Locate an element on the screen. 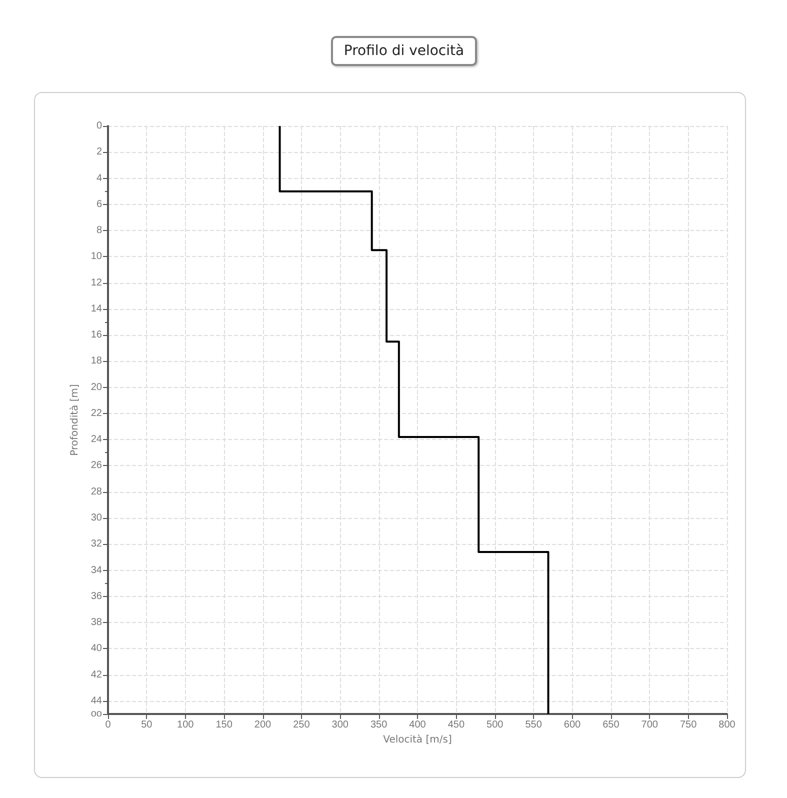  chart-title: Profilo di velocità is located at coordinates (404, 51).